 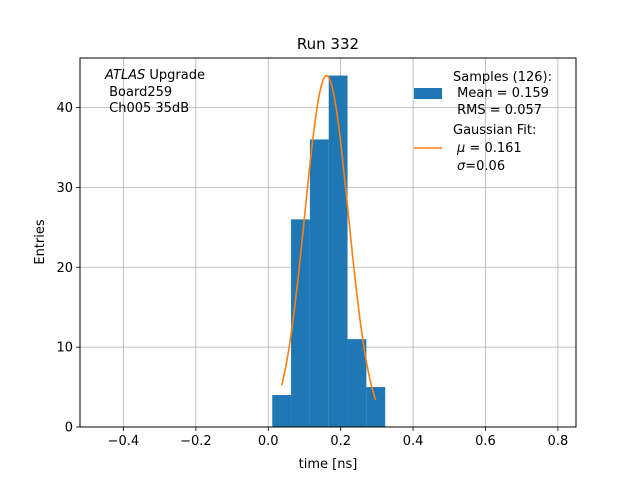 I want to click on legend-fit-line-2: μ = 0.161, so click(x=489, y=148).